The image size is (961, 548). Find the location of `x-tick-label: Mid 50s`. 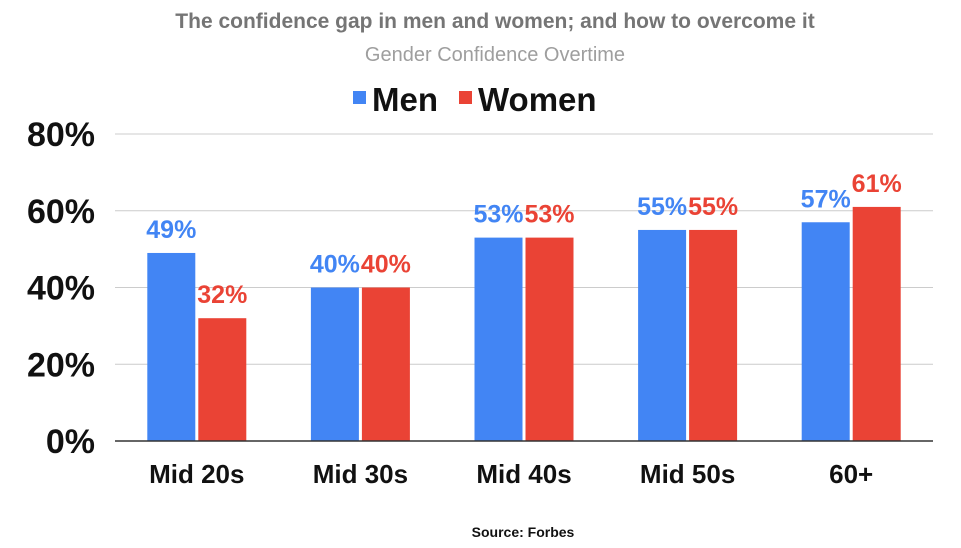

x-tick-label: Mid 50s is located at coordinates (687, 474).